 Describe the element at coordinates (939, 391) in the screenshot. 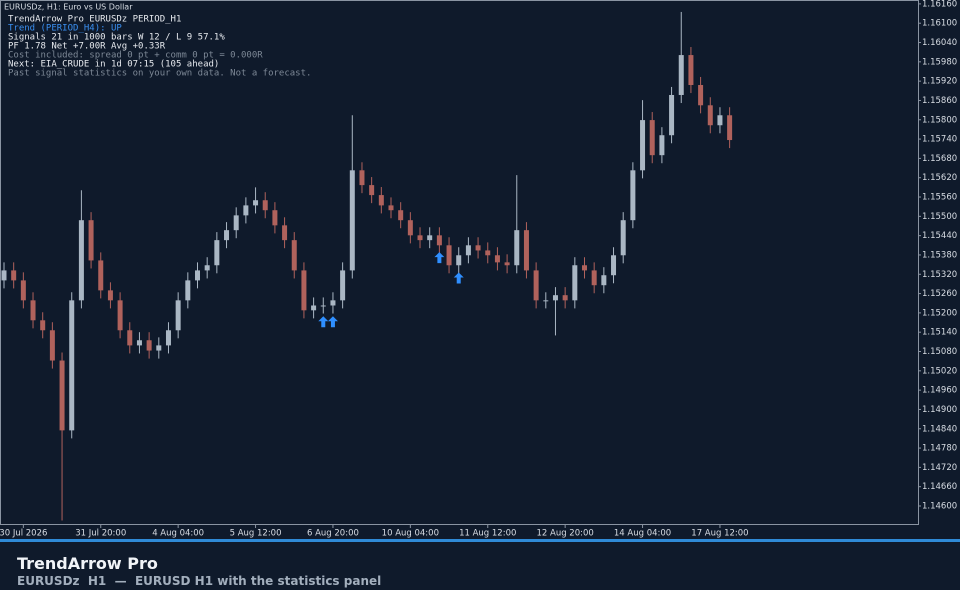

I see `y-tick-label: 1.14960` at that location.